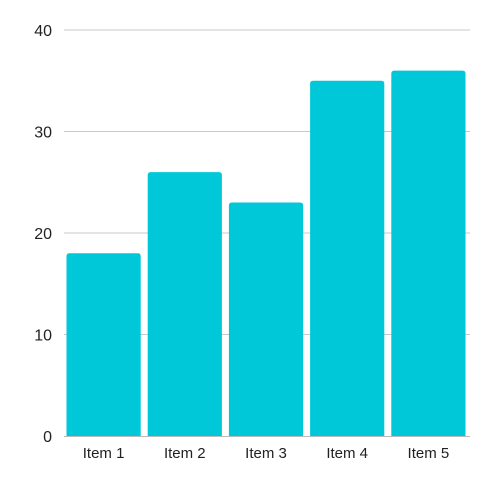 This screenshot has height=500, width=500. I want to click on x-tick-label: Item 4, so click(347, 453).